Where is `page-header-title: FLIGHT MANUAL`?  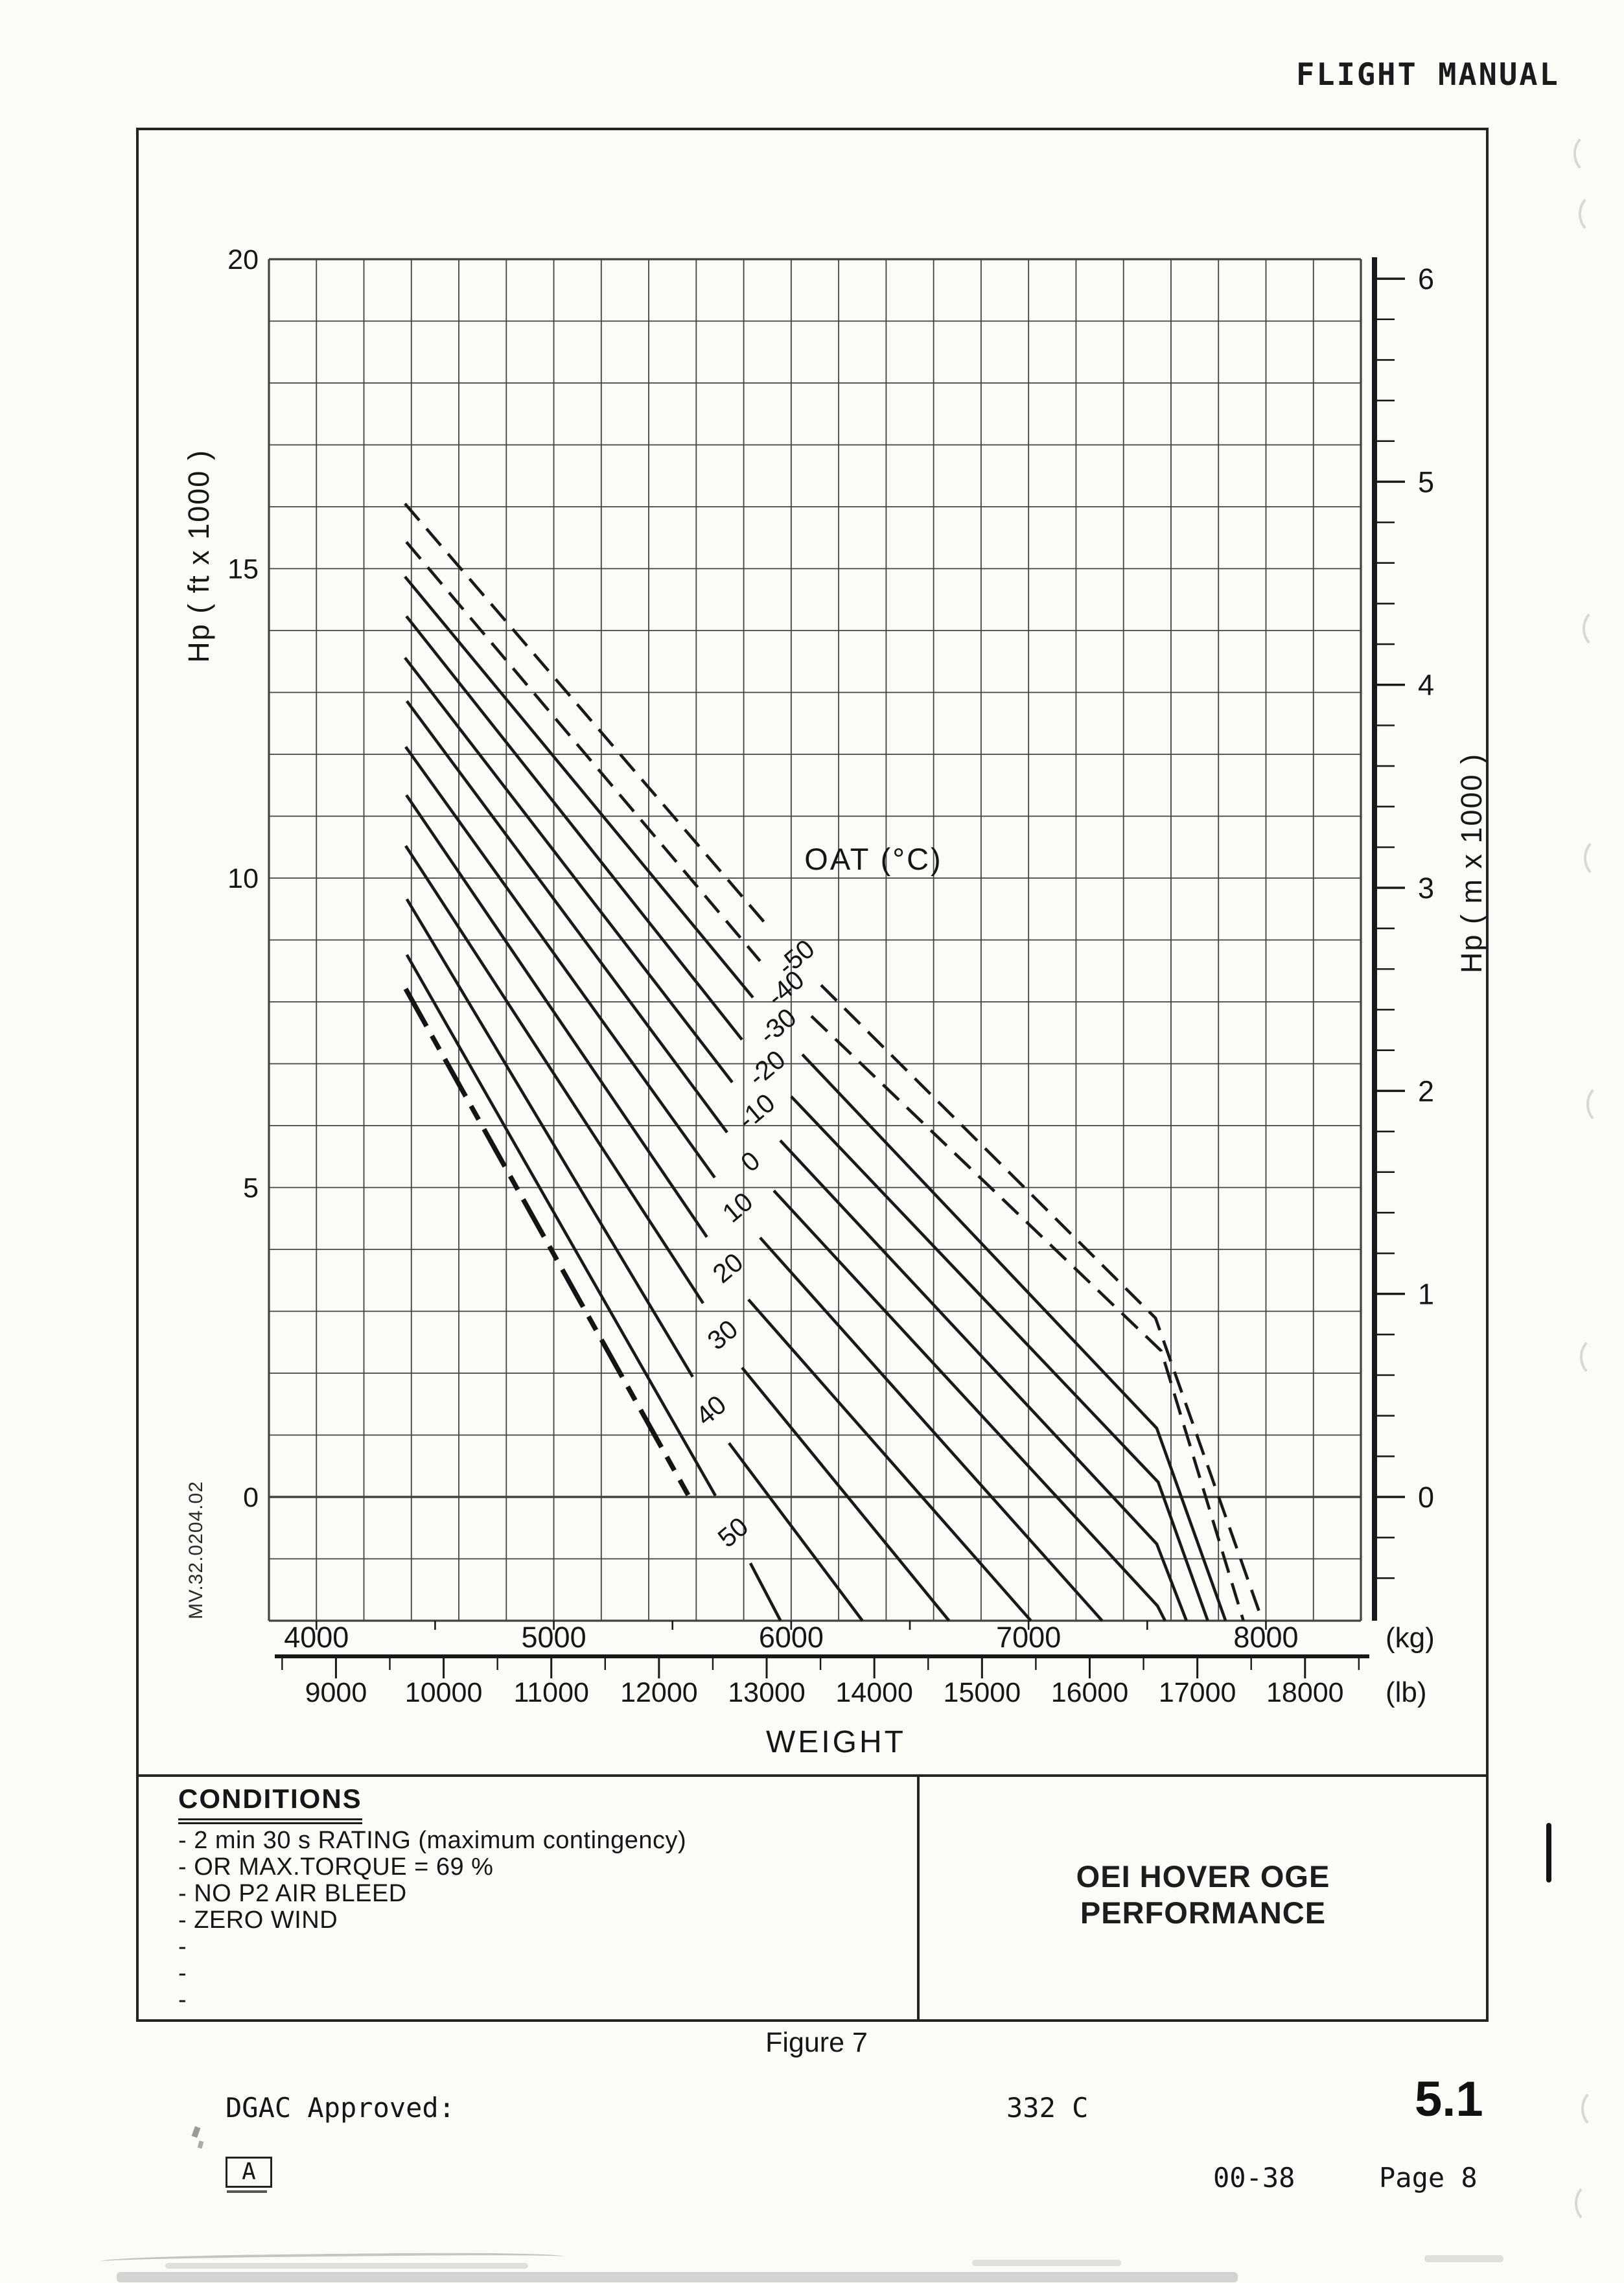
page-header-title: FLIGHT MANUAL is located at coordinates (1428, 75).